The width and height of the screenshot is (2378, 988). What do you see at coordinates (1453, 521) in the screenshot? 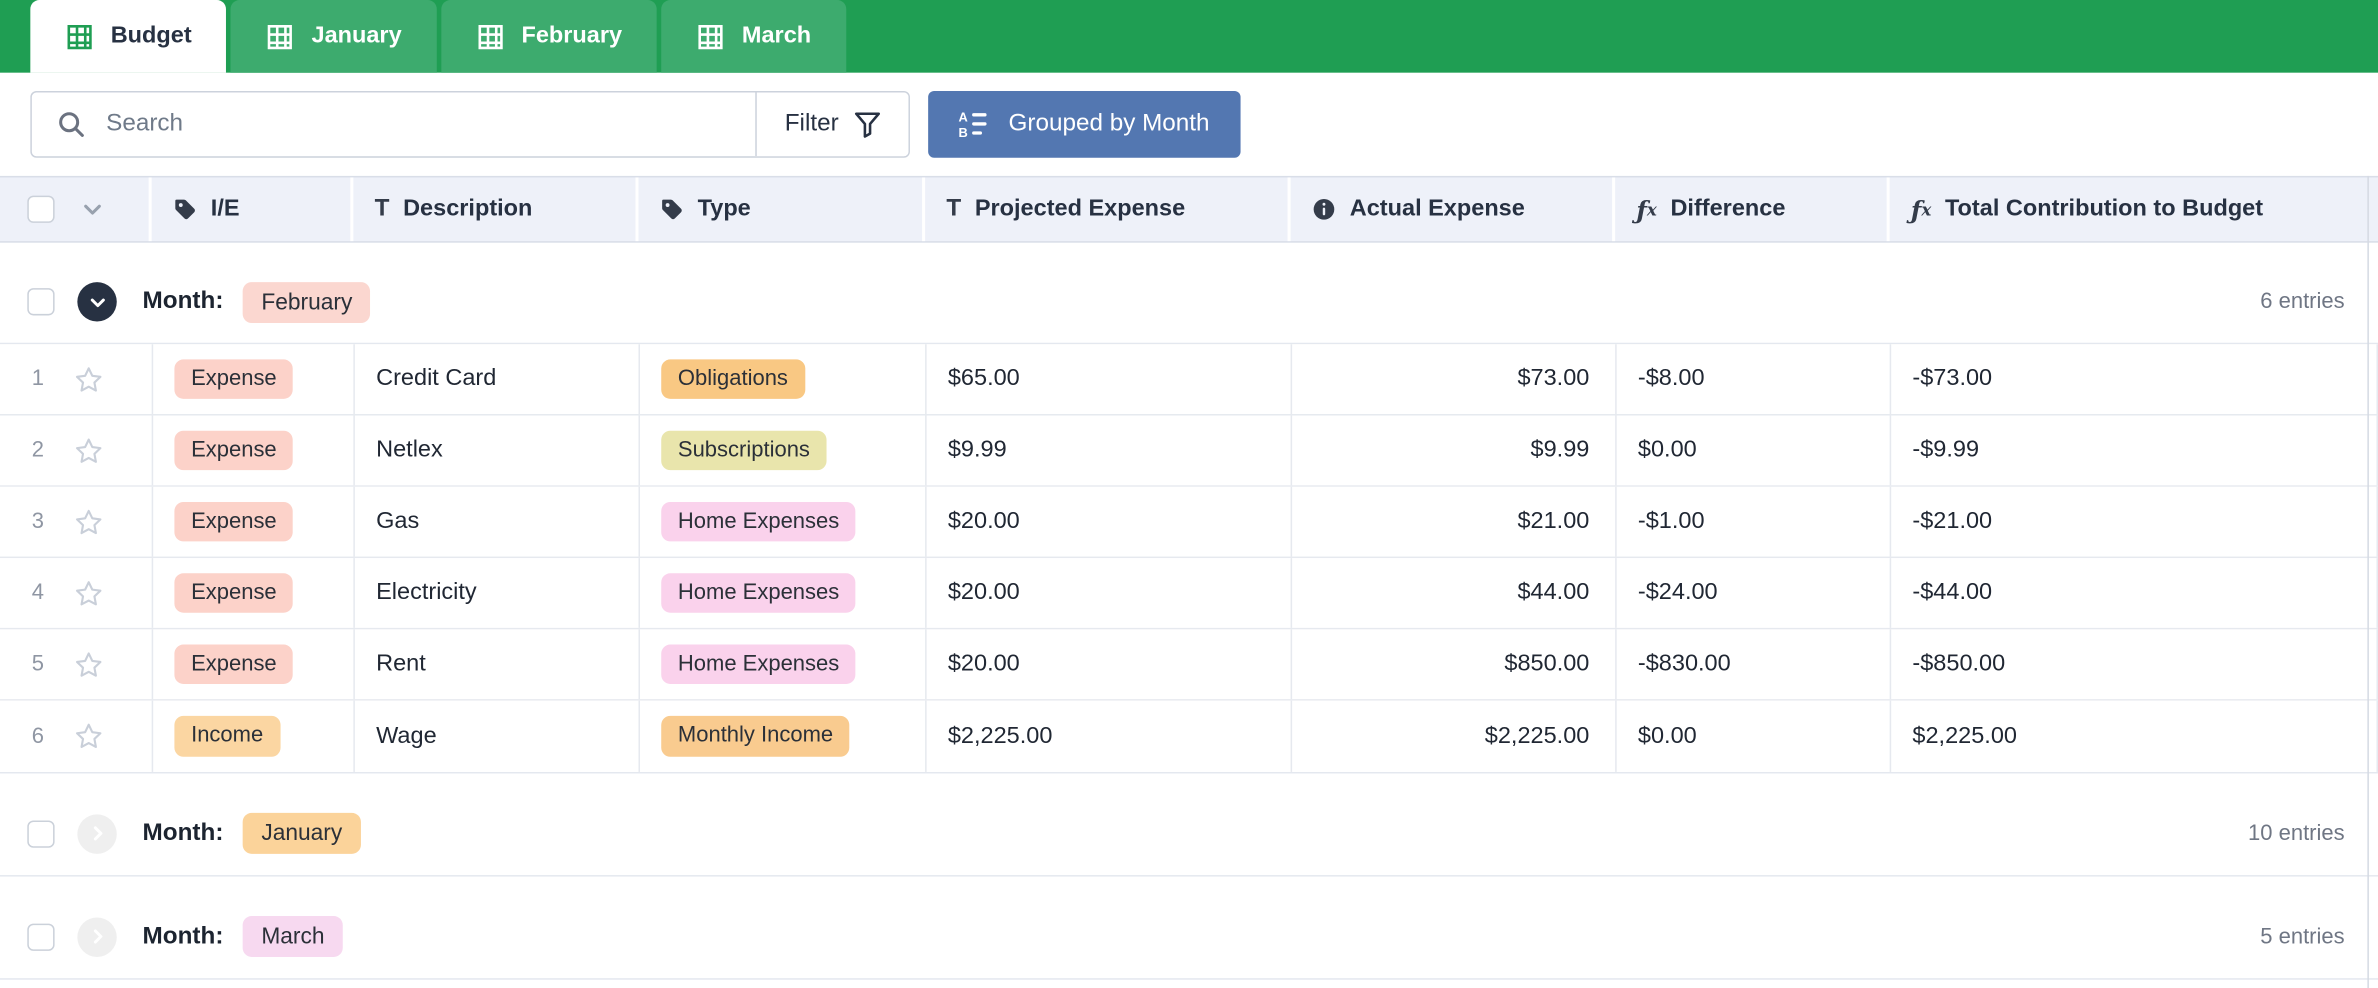
I see `cell-actual-expense: $21.00` at bounding box center [1453, 521].